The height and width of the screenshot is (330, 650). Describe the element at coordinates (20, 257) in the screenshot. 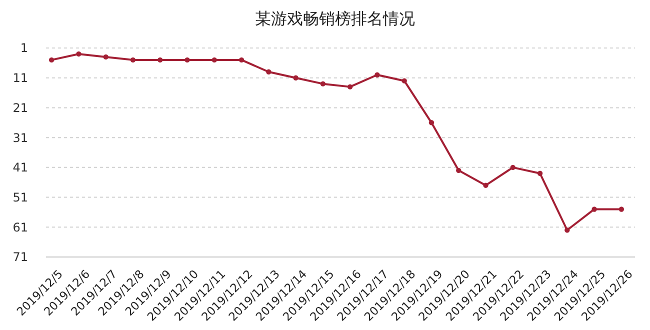

I see `y-tick-label: 71` at that location.